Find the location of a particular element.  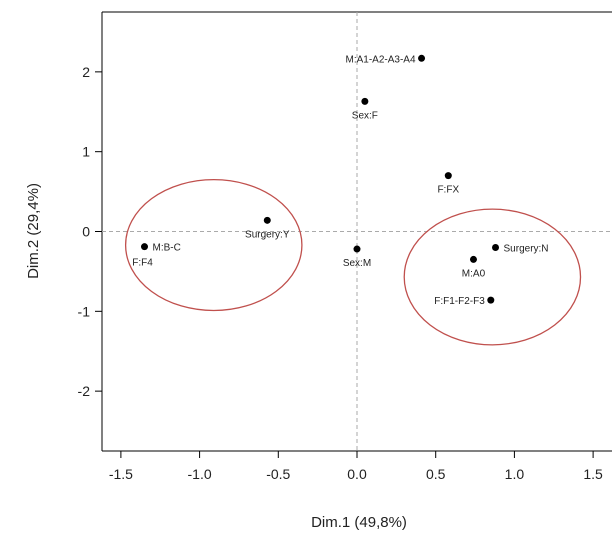

y-tick-label: 0 is located at coordinates (86, 232).